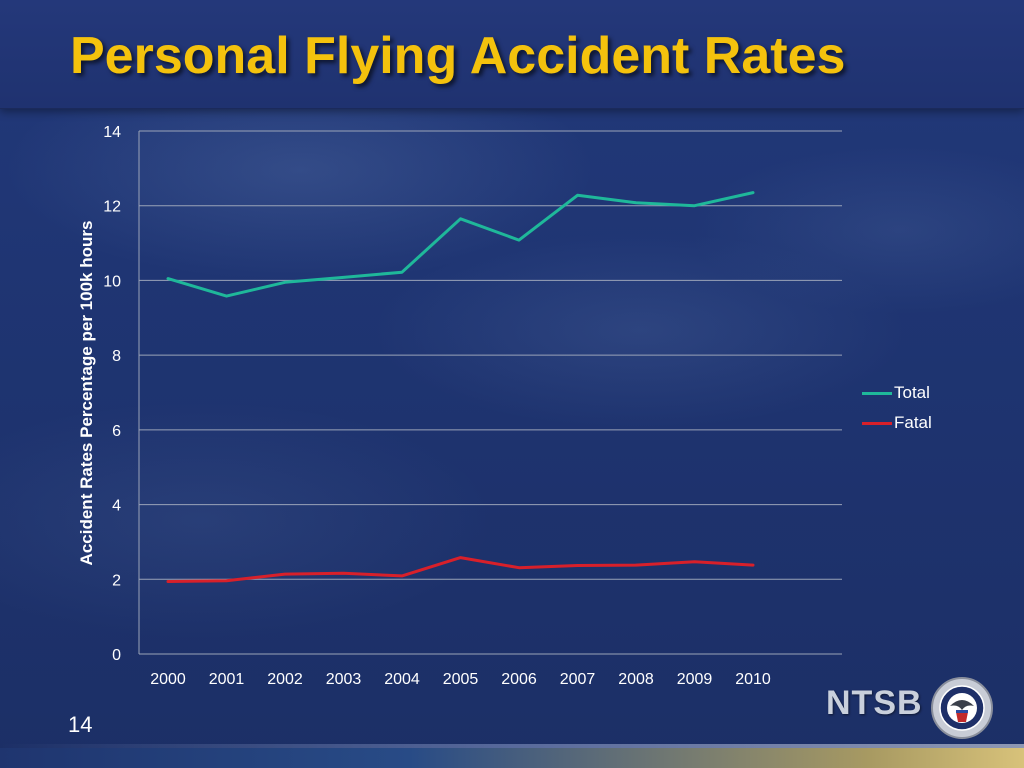  Describe the element at coordinates (285, 679) in the screenshot. I see `x-tick-label: 2002` at that location.